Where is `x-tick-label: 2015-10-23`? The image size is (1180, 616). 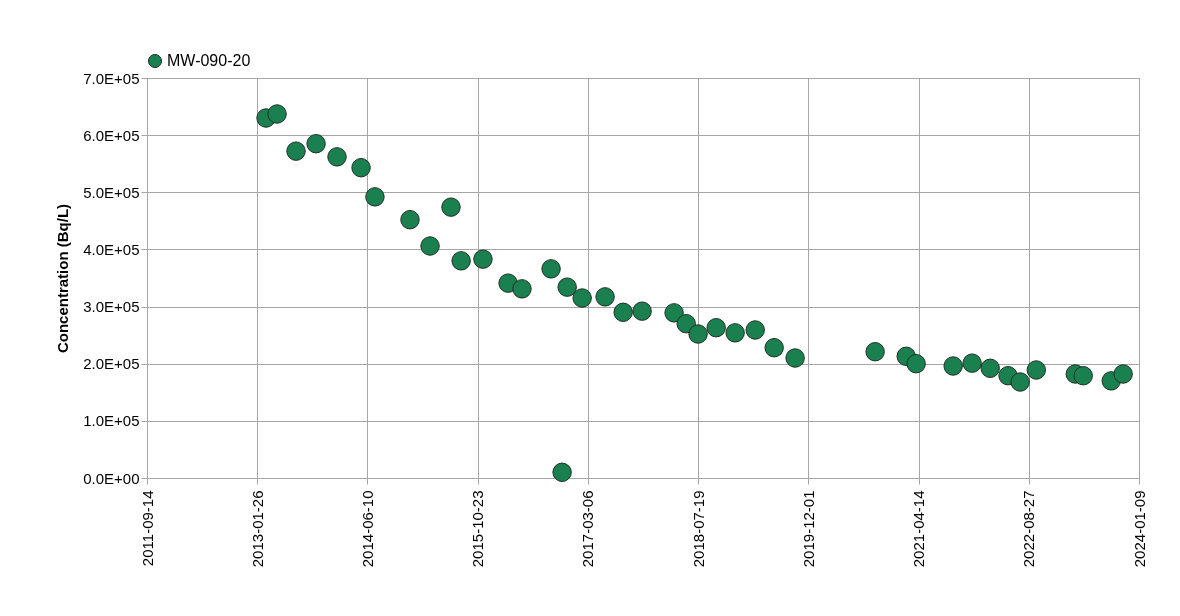
x-tick-label: 2015-10-23 is located at coordinates (478, 529).